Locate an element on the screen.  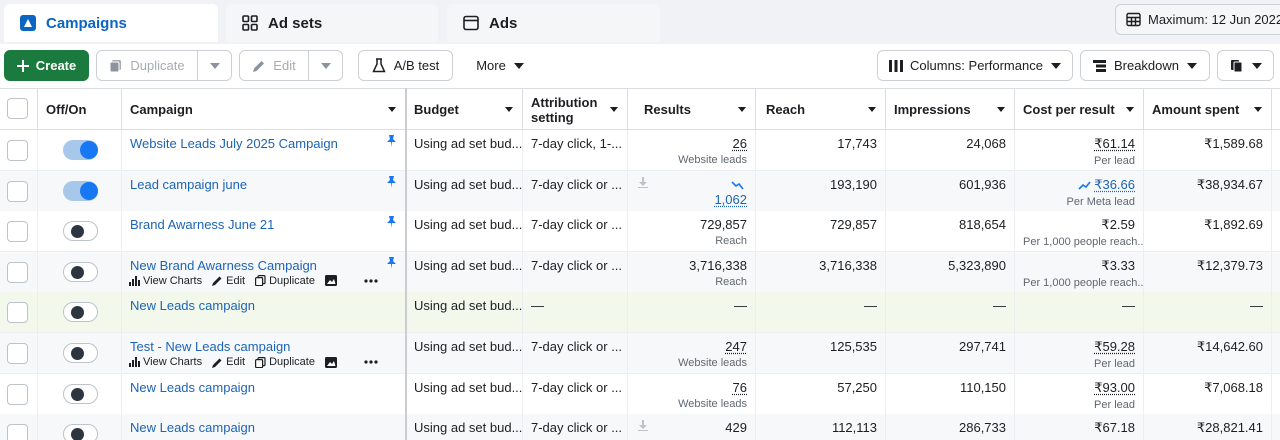
cell-impressions: 286,733 is located at coordinates (950, 427).